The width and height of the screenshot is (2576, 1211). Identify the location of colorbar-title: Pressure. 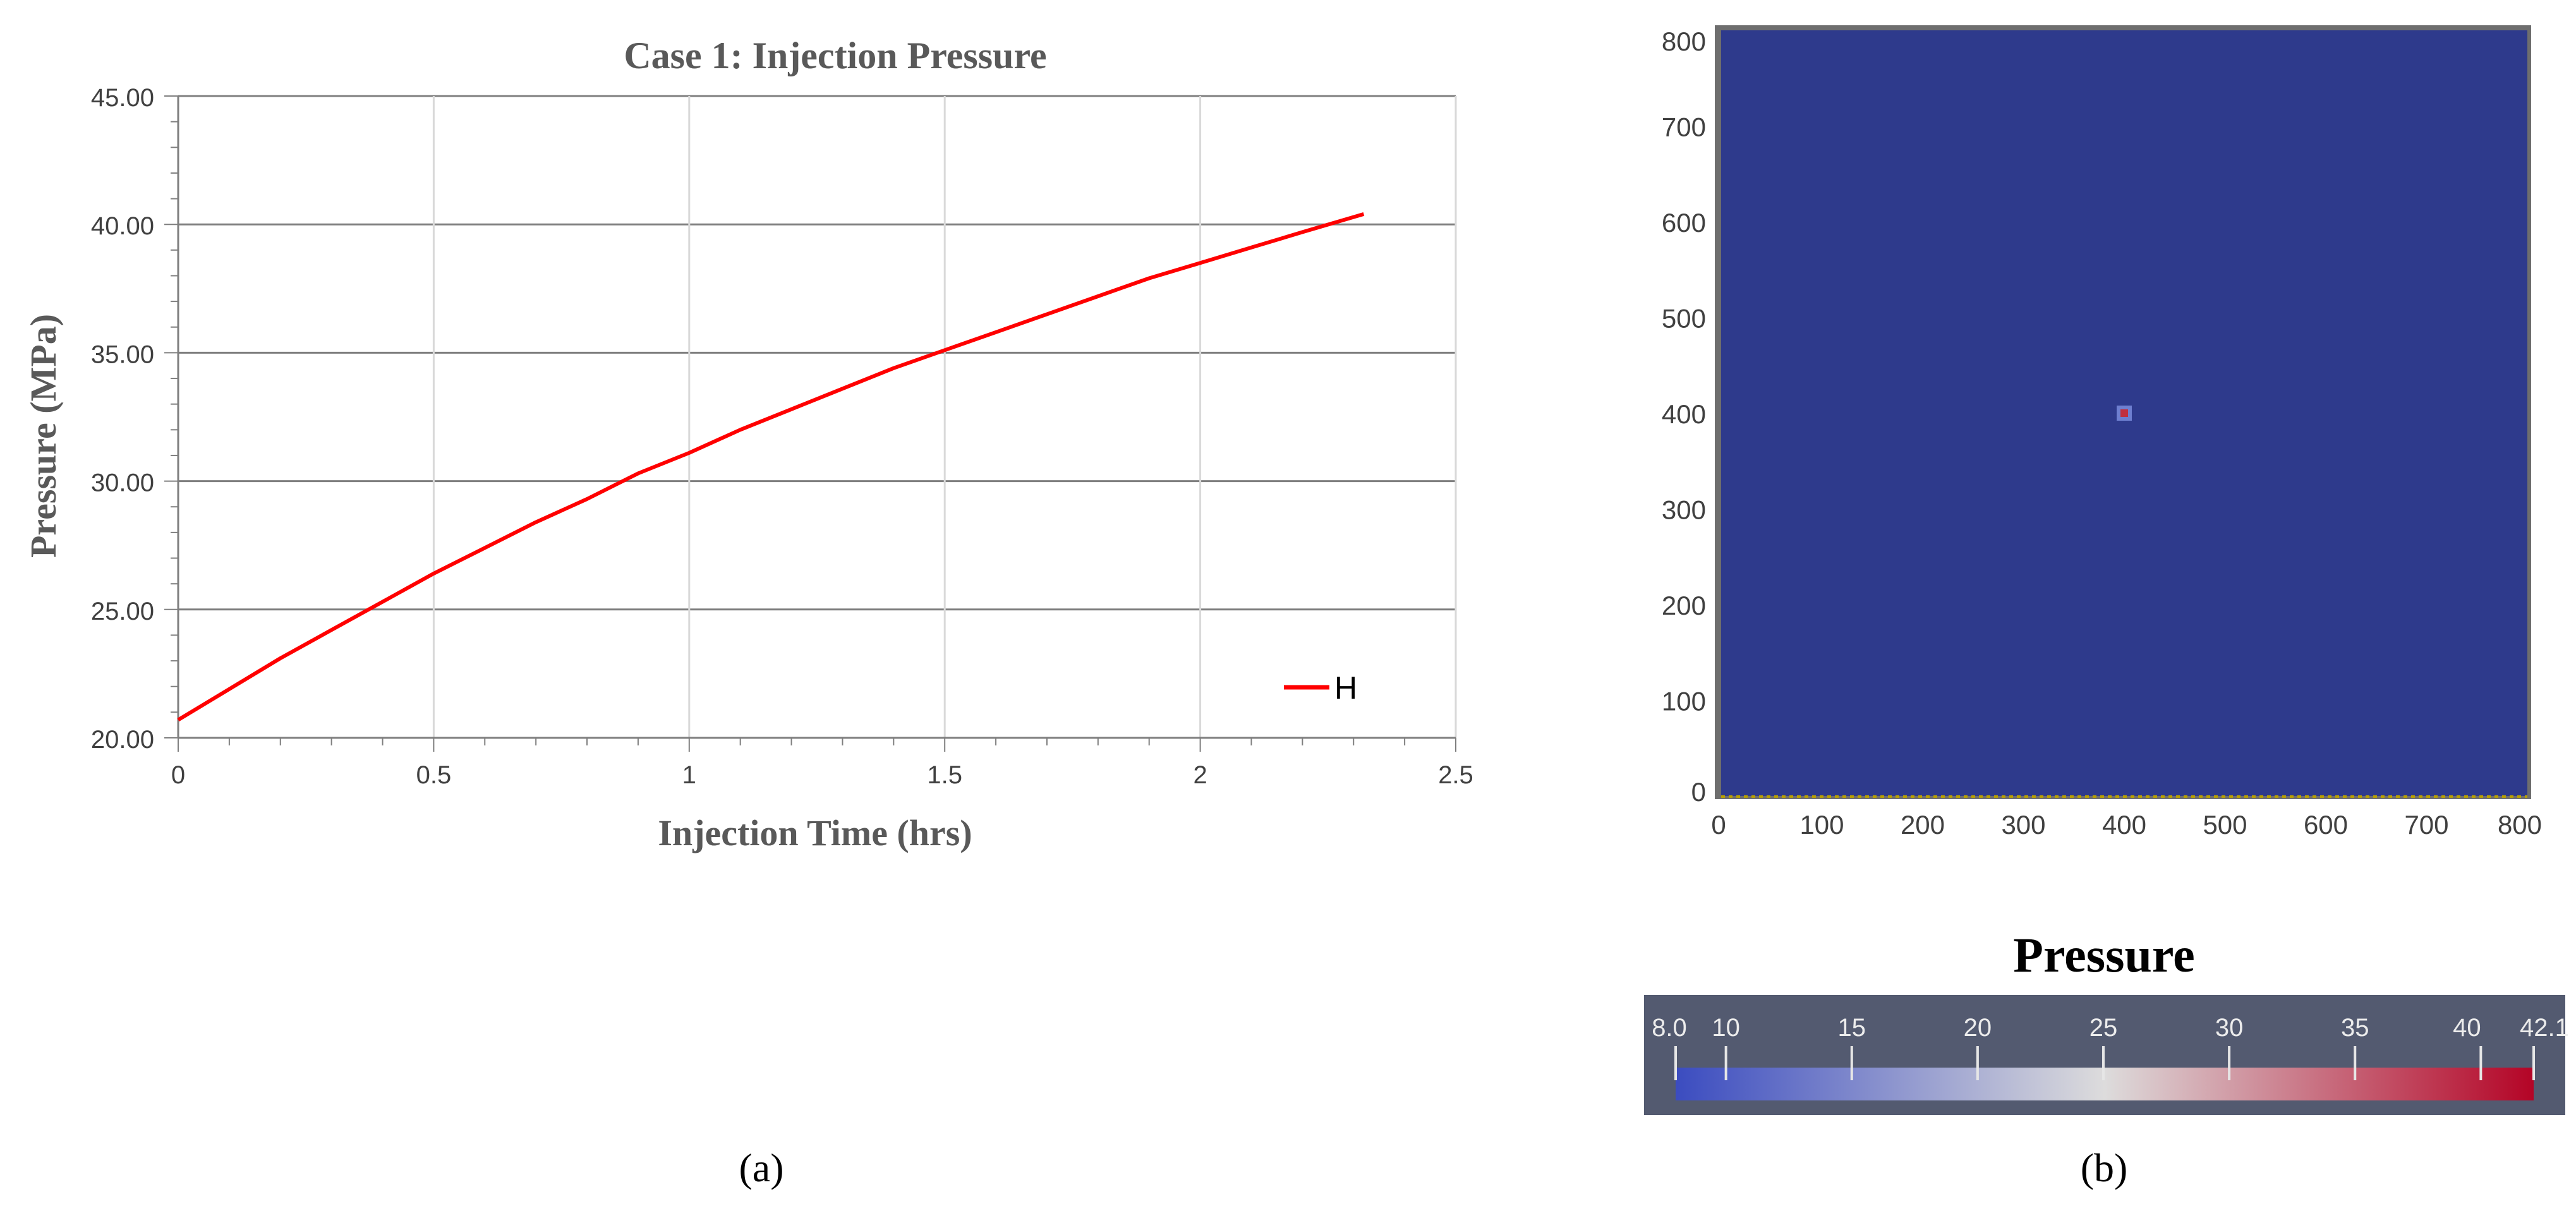
(2103, 954).